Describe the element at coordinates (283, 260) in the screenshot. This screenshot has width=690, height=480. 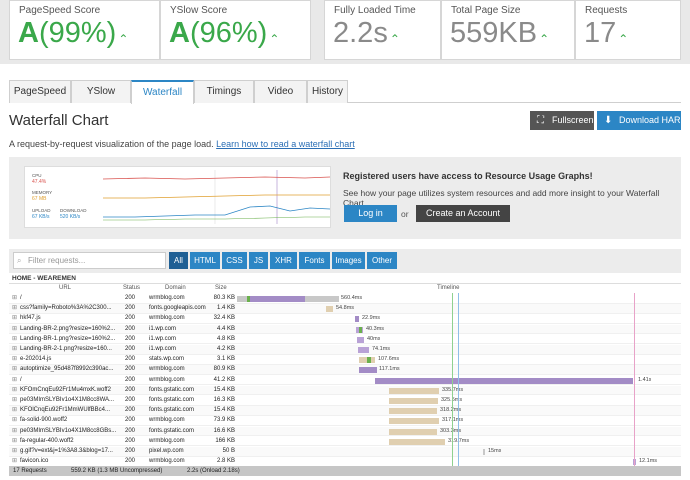
I see `filter-xhr-button: XHR` at that location.